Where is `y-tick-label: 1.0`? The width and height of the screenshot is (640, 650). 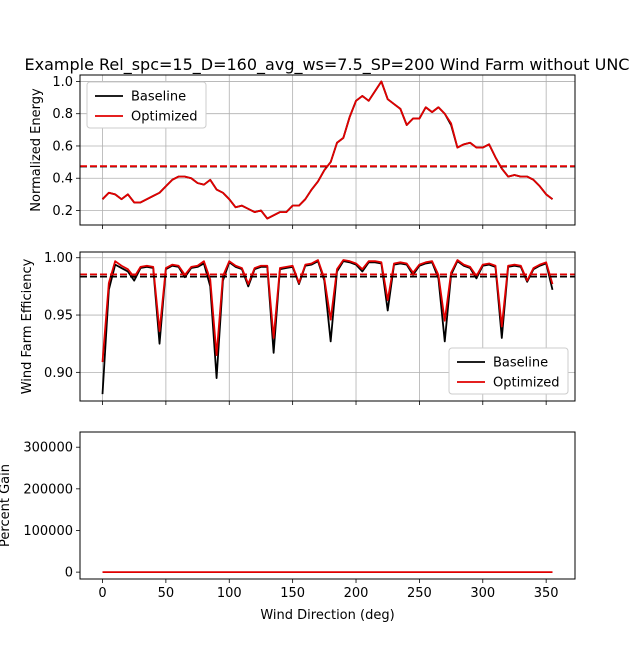 y-tick-label: 1.0 is located at coordinates (62, 82).